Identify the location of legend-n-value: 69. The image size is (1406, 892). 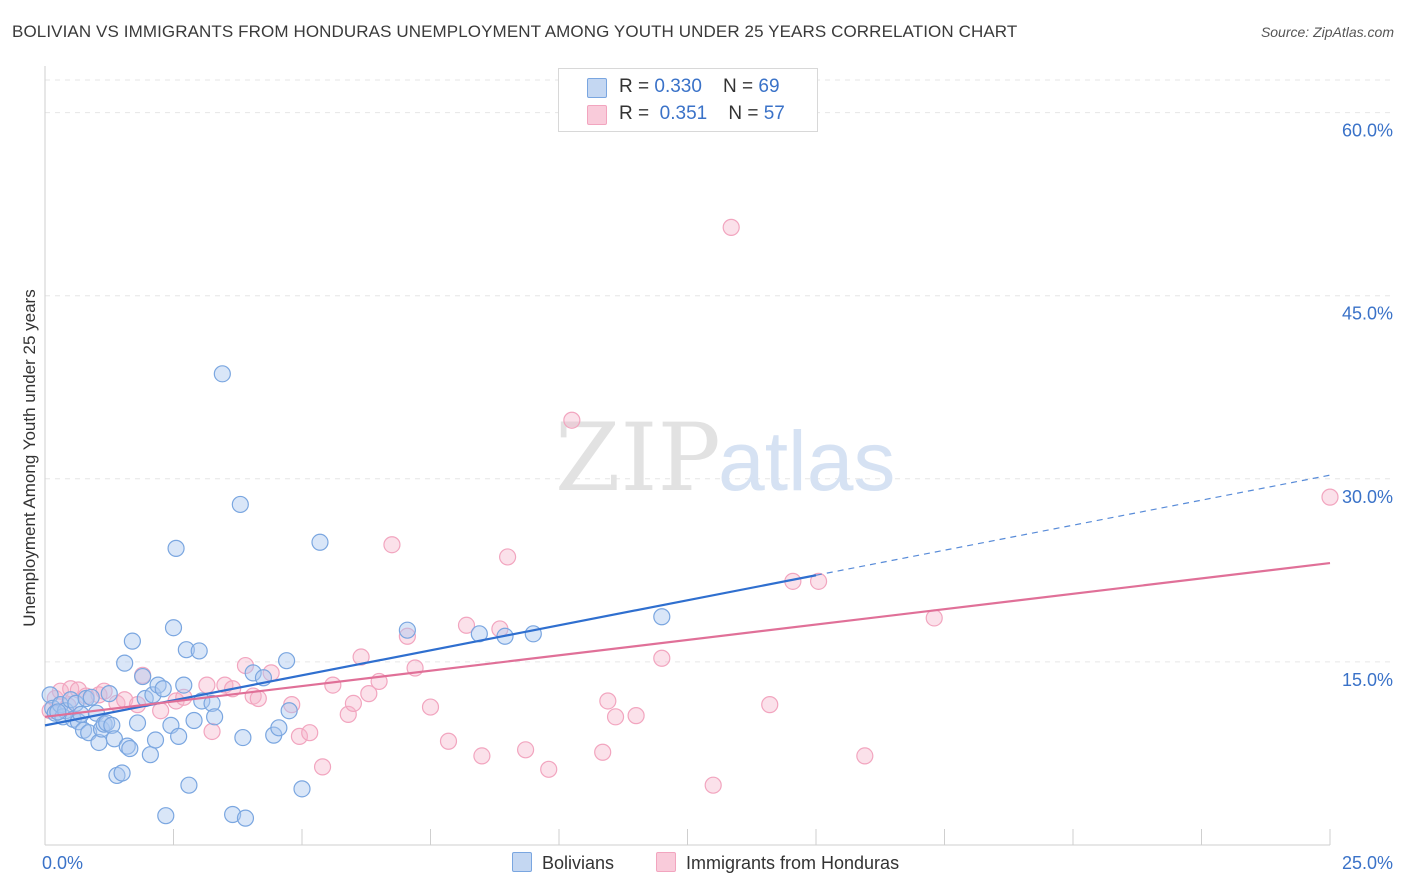
(769, 86).